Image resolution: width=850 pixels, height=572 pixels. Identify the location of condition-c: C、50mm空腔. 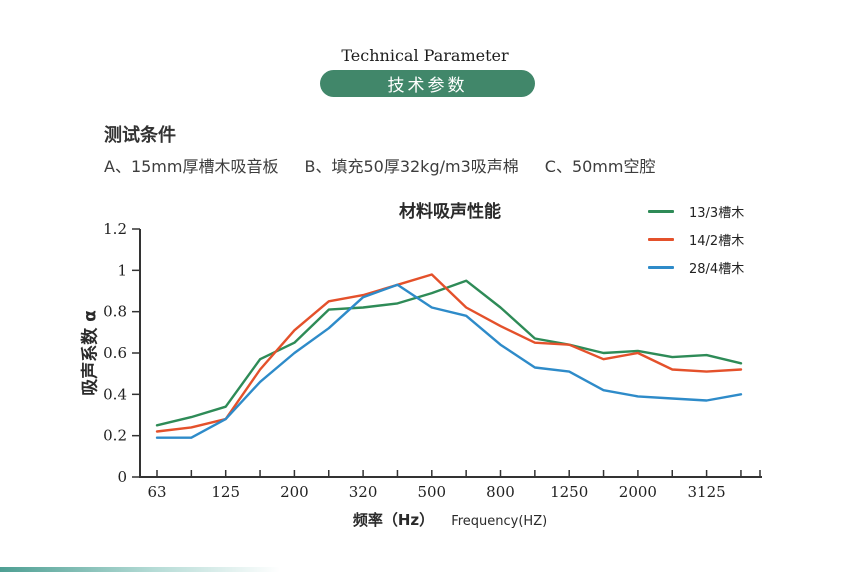
(600, 166).